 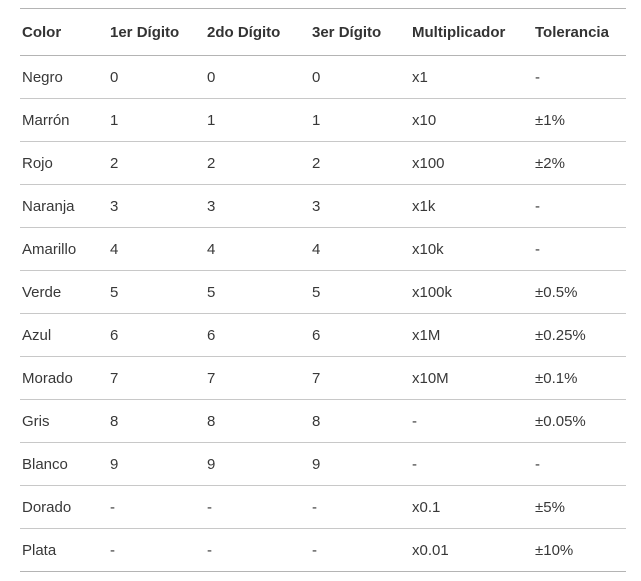 What do you see at coordinates (156, 378) in the screenshot?
I see `cell-first-digit: 7` at bounding box center [156, 378].